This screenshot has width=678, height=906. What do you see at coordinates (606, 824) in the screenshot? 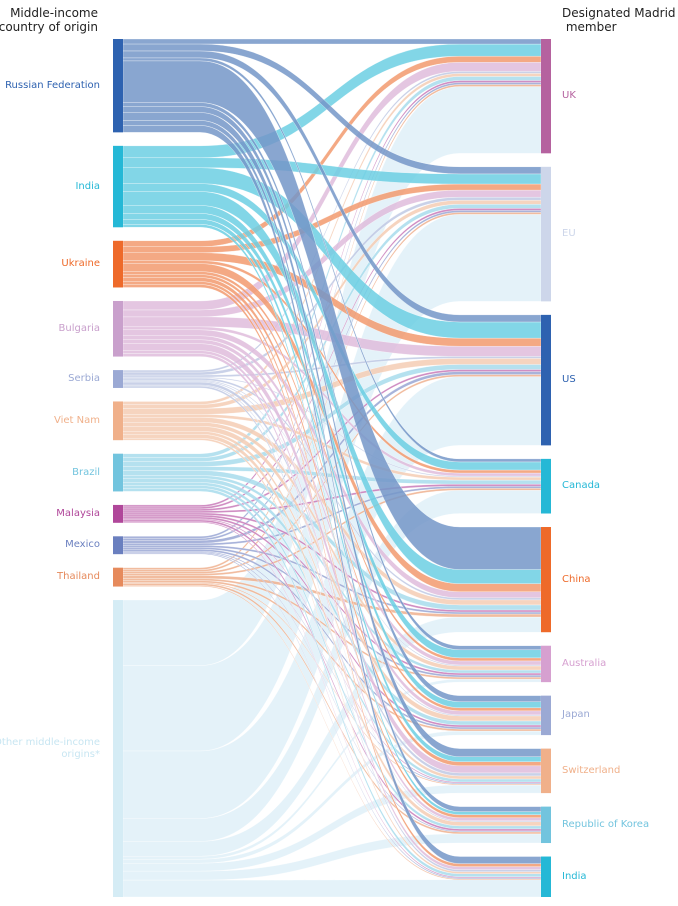
I see `target-label: Republic of Korea` at bounding box center [606, 824].